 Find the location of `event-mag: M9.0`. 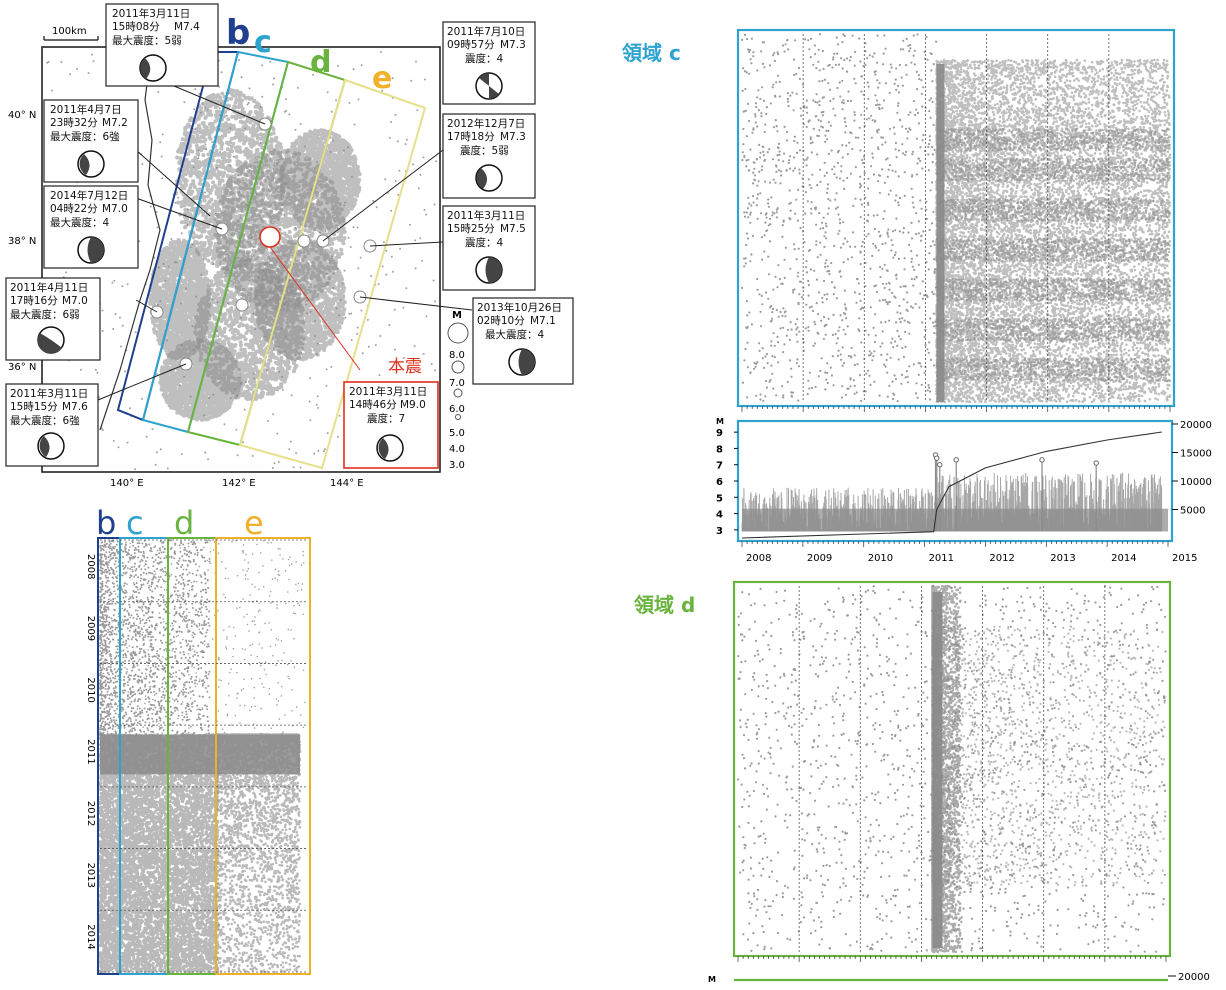

event-mag: M9.0 is located at coordinates (413, 405).